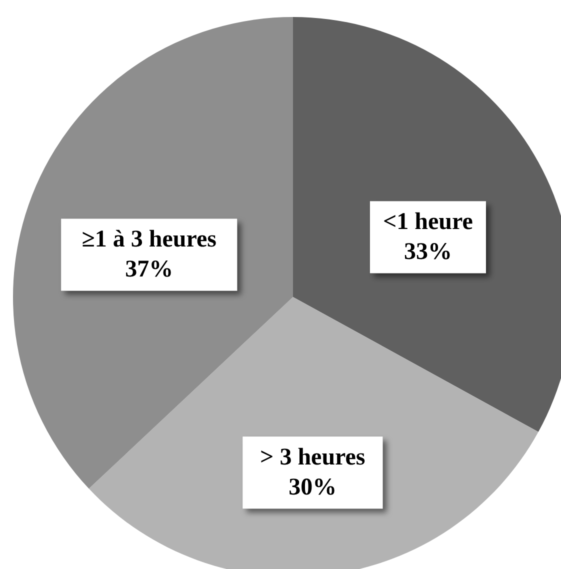 Image resolution: width=561 pixels, height=569 pixels. I want to click on data-label: 33%, so click(428, 252).